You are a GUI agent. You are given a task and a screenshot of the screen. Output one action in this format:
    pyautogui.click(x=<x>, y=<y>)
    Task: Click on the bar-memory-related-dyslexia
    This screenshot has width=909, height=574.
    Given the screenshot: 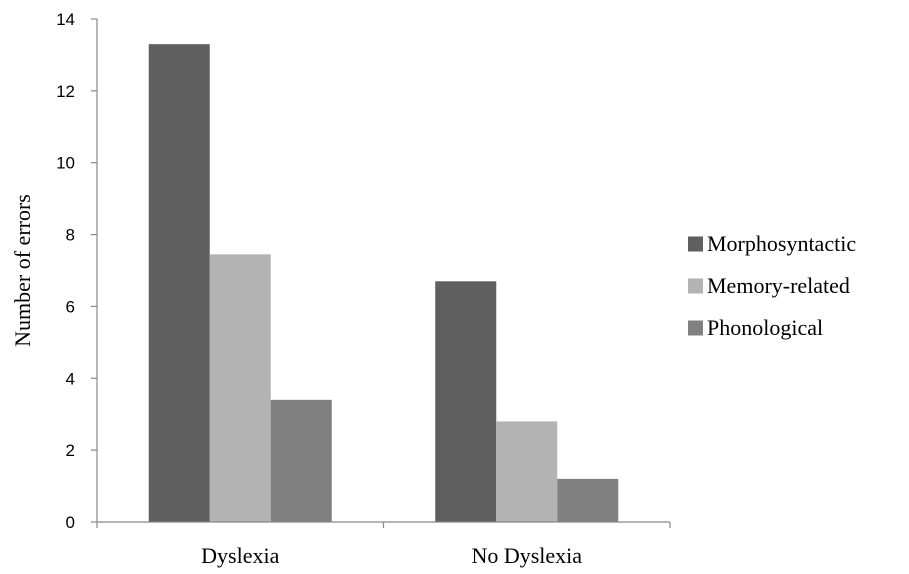 What is the action you would take?
    pyautogui.click(x=240, y=388)
    